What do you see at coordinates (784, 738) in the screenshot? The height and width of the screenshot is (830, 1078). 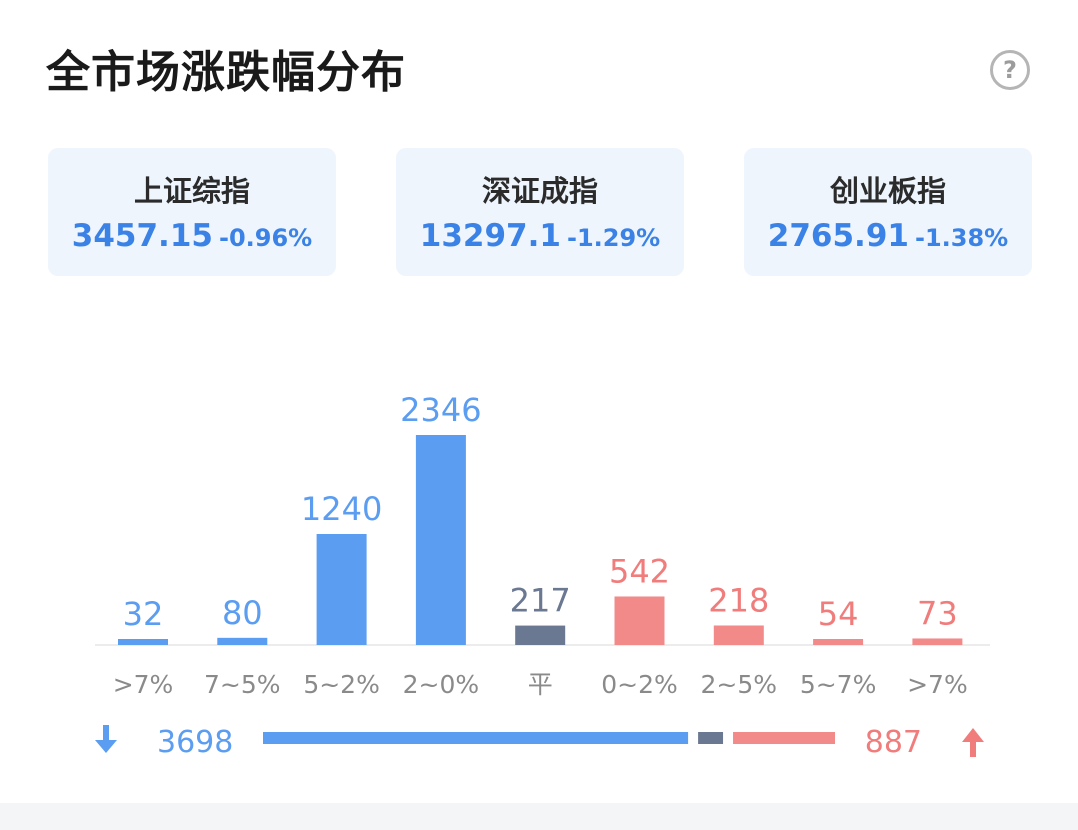 I see `up-segment` at bounding box center [784, 738].